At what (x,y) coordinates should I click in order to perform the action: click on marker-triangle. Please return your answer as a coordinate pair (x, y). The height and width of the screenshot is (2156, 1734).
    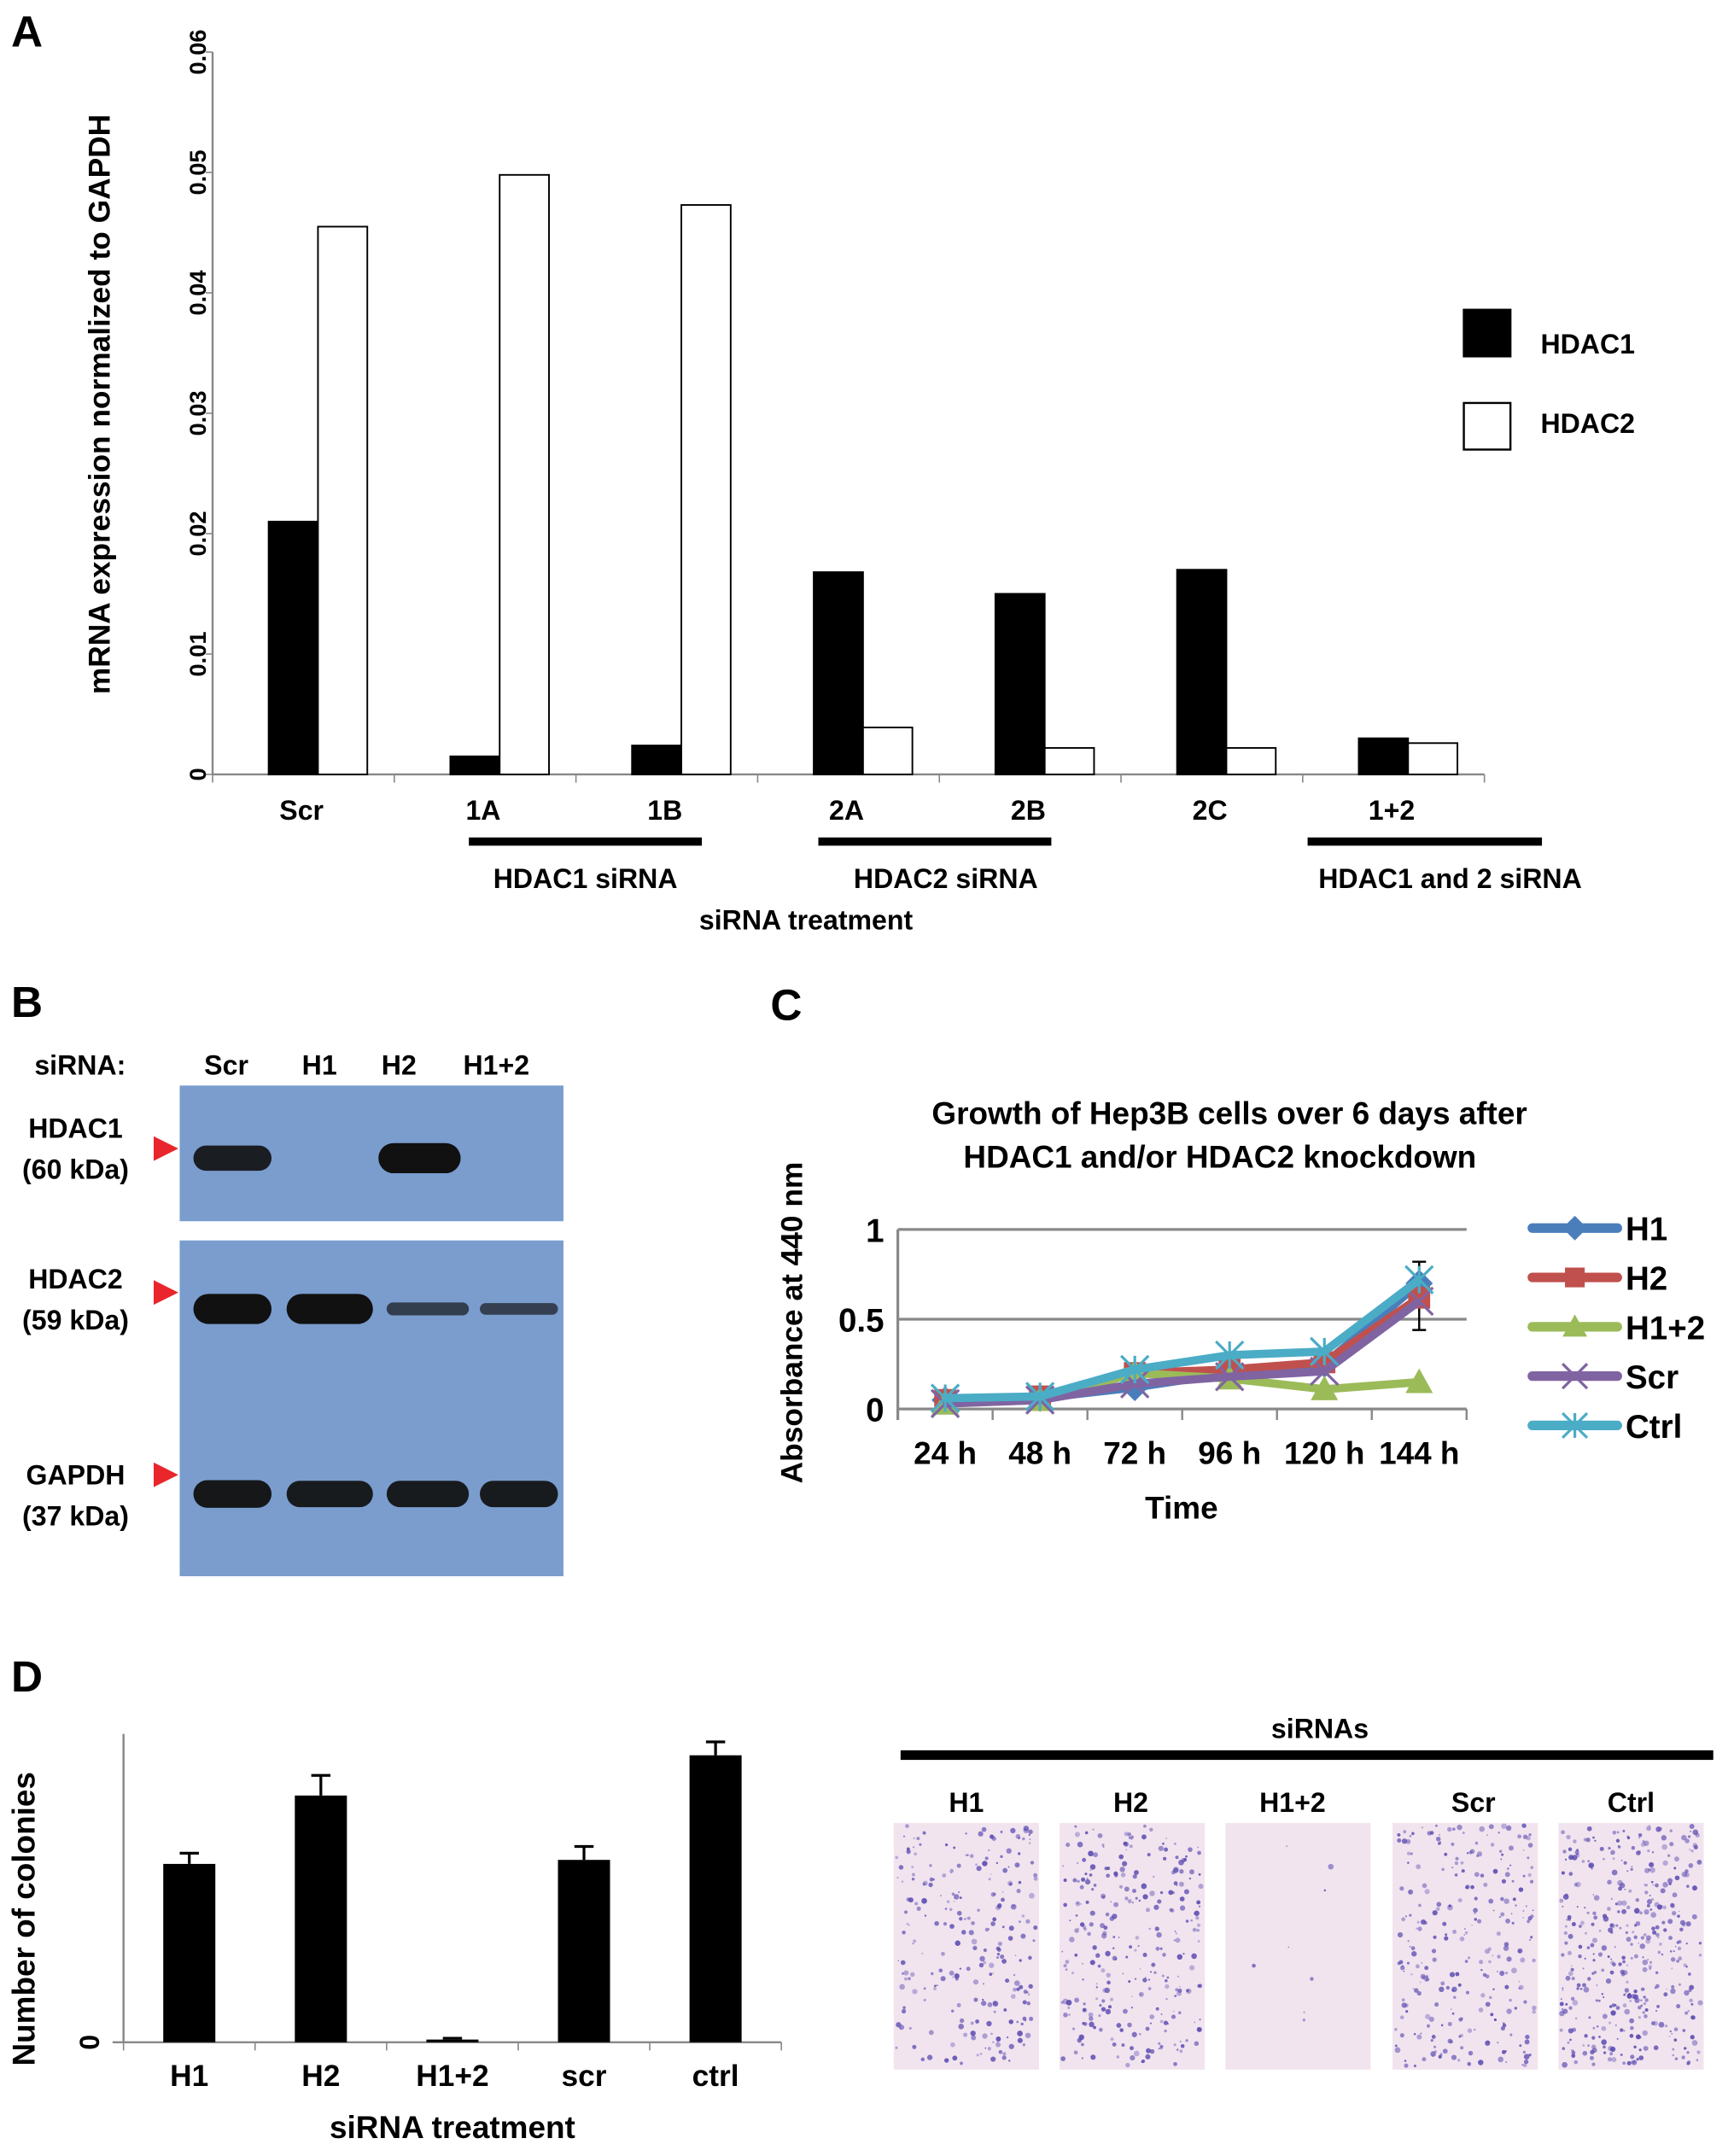
    Looking at the image, I should click on (1325, 1387).